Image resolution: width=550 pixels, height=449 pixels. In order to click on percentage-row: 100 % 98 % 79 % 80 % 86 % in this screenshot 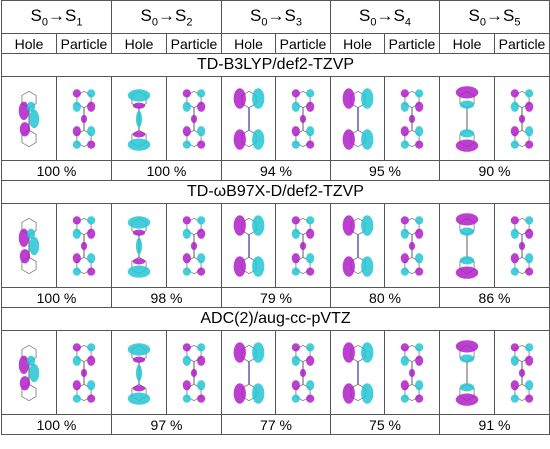, I will do `click(275, 297)`.